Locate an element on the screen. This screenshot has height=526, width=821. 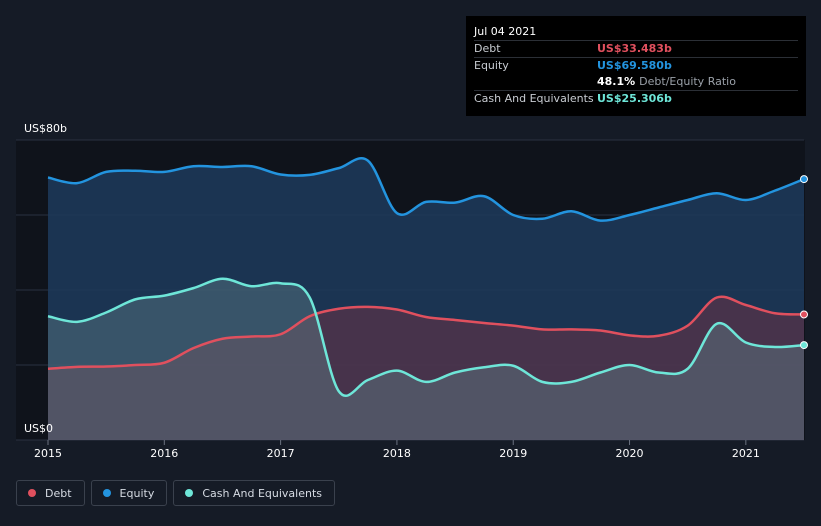
cash-and-equivalents-end-point is located at coordinates (804, 345).